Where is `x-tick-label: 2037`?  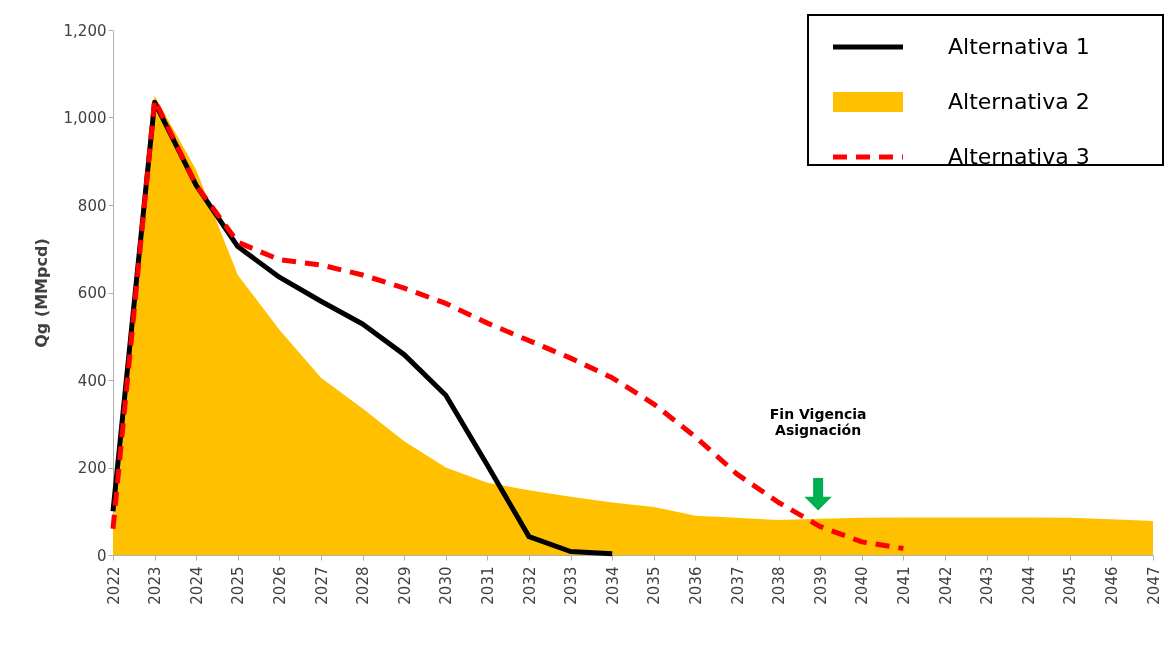 x-tick-label: 2037 is located at coordinates (737, 585).